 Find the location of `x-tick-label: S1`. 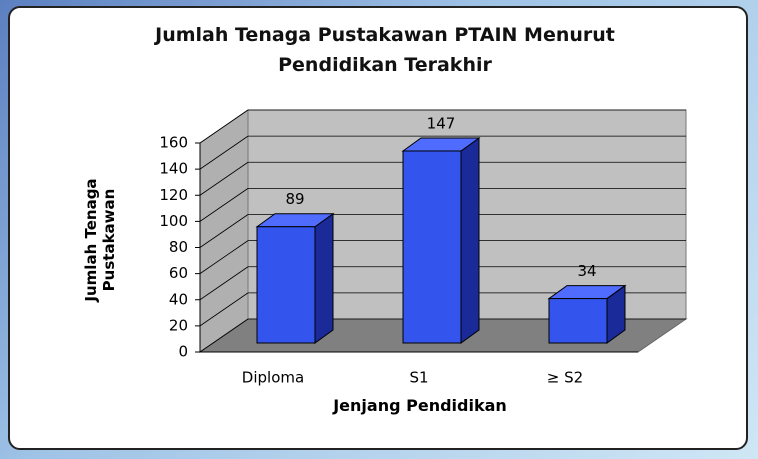

x-tick-label: S1 is located at coordinates (418, 378).